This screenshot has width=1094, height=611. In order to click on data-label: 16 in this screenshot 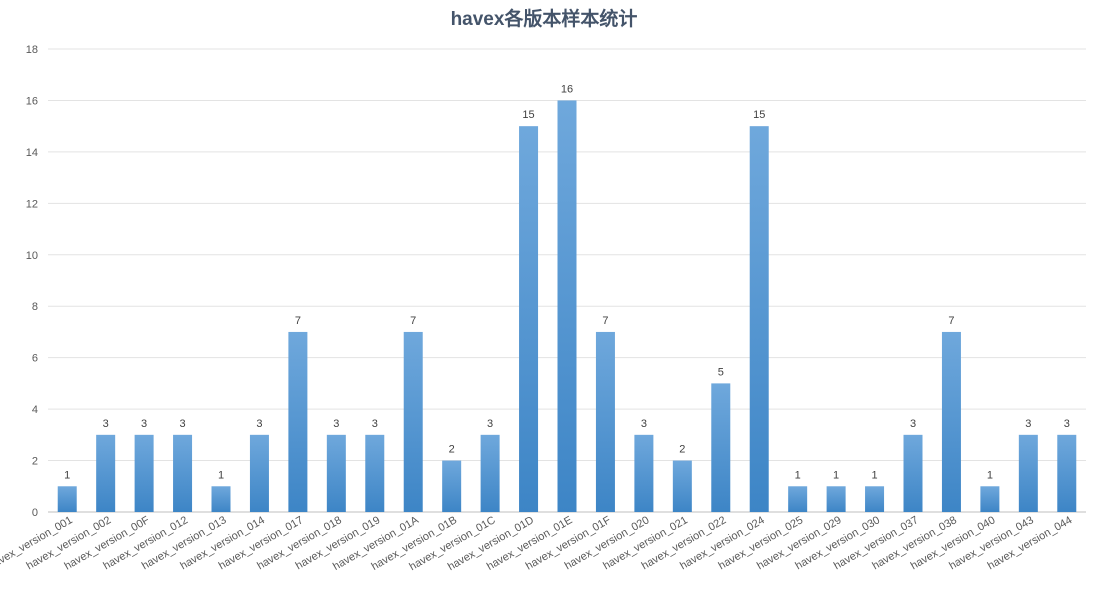, I will do `click(567, 89)`.